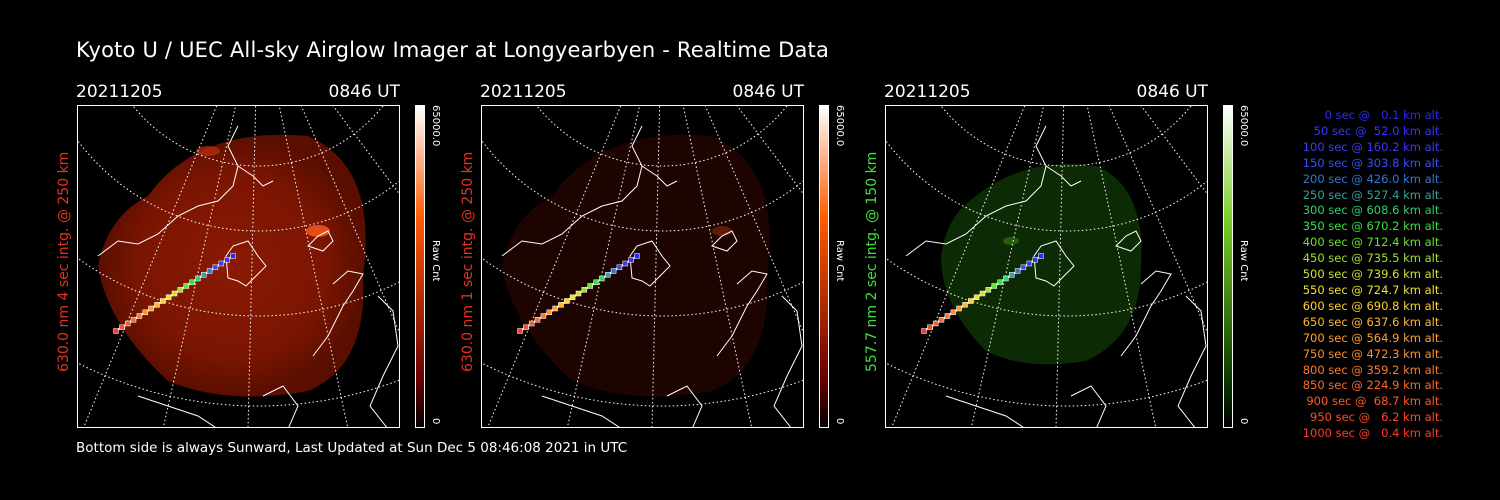 The height and width of the screenshot is (500, 1500). What do you see at coordinates (1372, 353) in the screenshot?
I see `legend-row: 750 sec @ 472.3 km alt.` at bounding box center [1372, 353].